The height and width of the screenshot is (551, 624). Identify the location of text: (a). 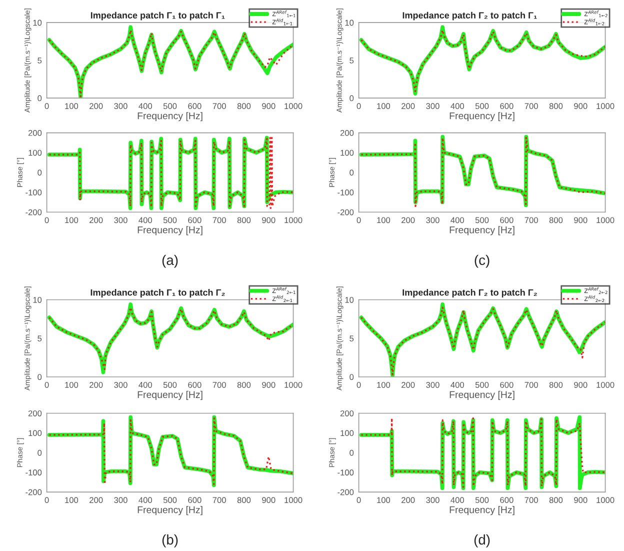
(170, 261).